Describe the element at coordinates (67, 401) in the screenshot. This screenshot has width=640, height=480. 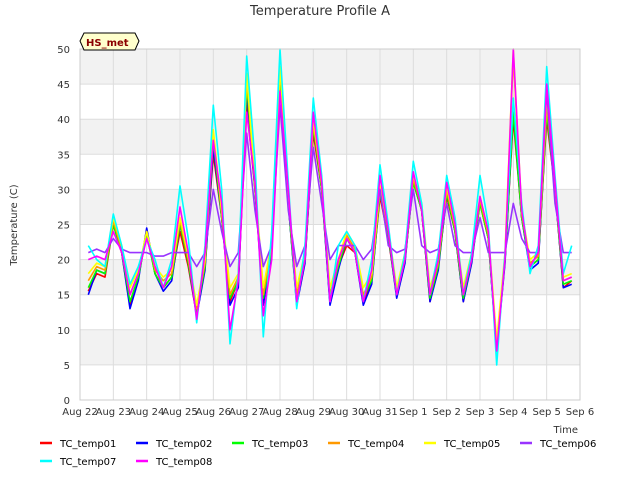
I see `y-tick-label: 0` at that location.